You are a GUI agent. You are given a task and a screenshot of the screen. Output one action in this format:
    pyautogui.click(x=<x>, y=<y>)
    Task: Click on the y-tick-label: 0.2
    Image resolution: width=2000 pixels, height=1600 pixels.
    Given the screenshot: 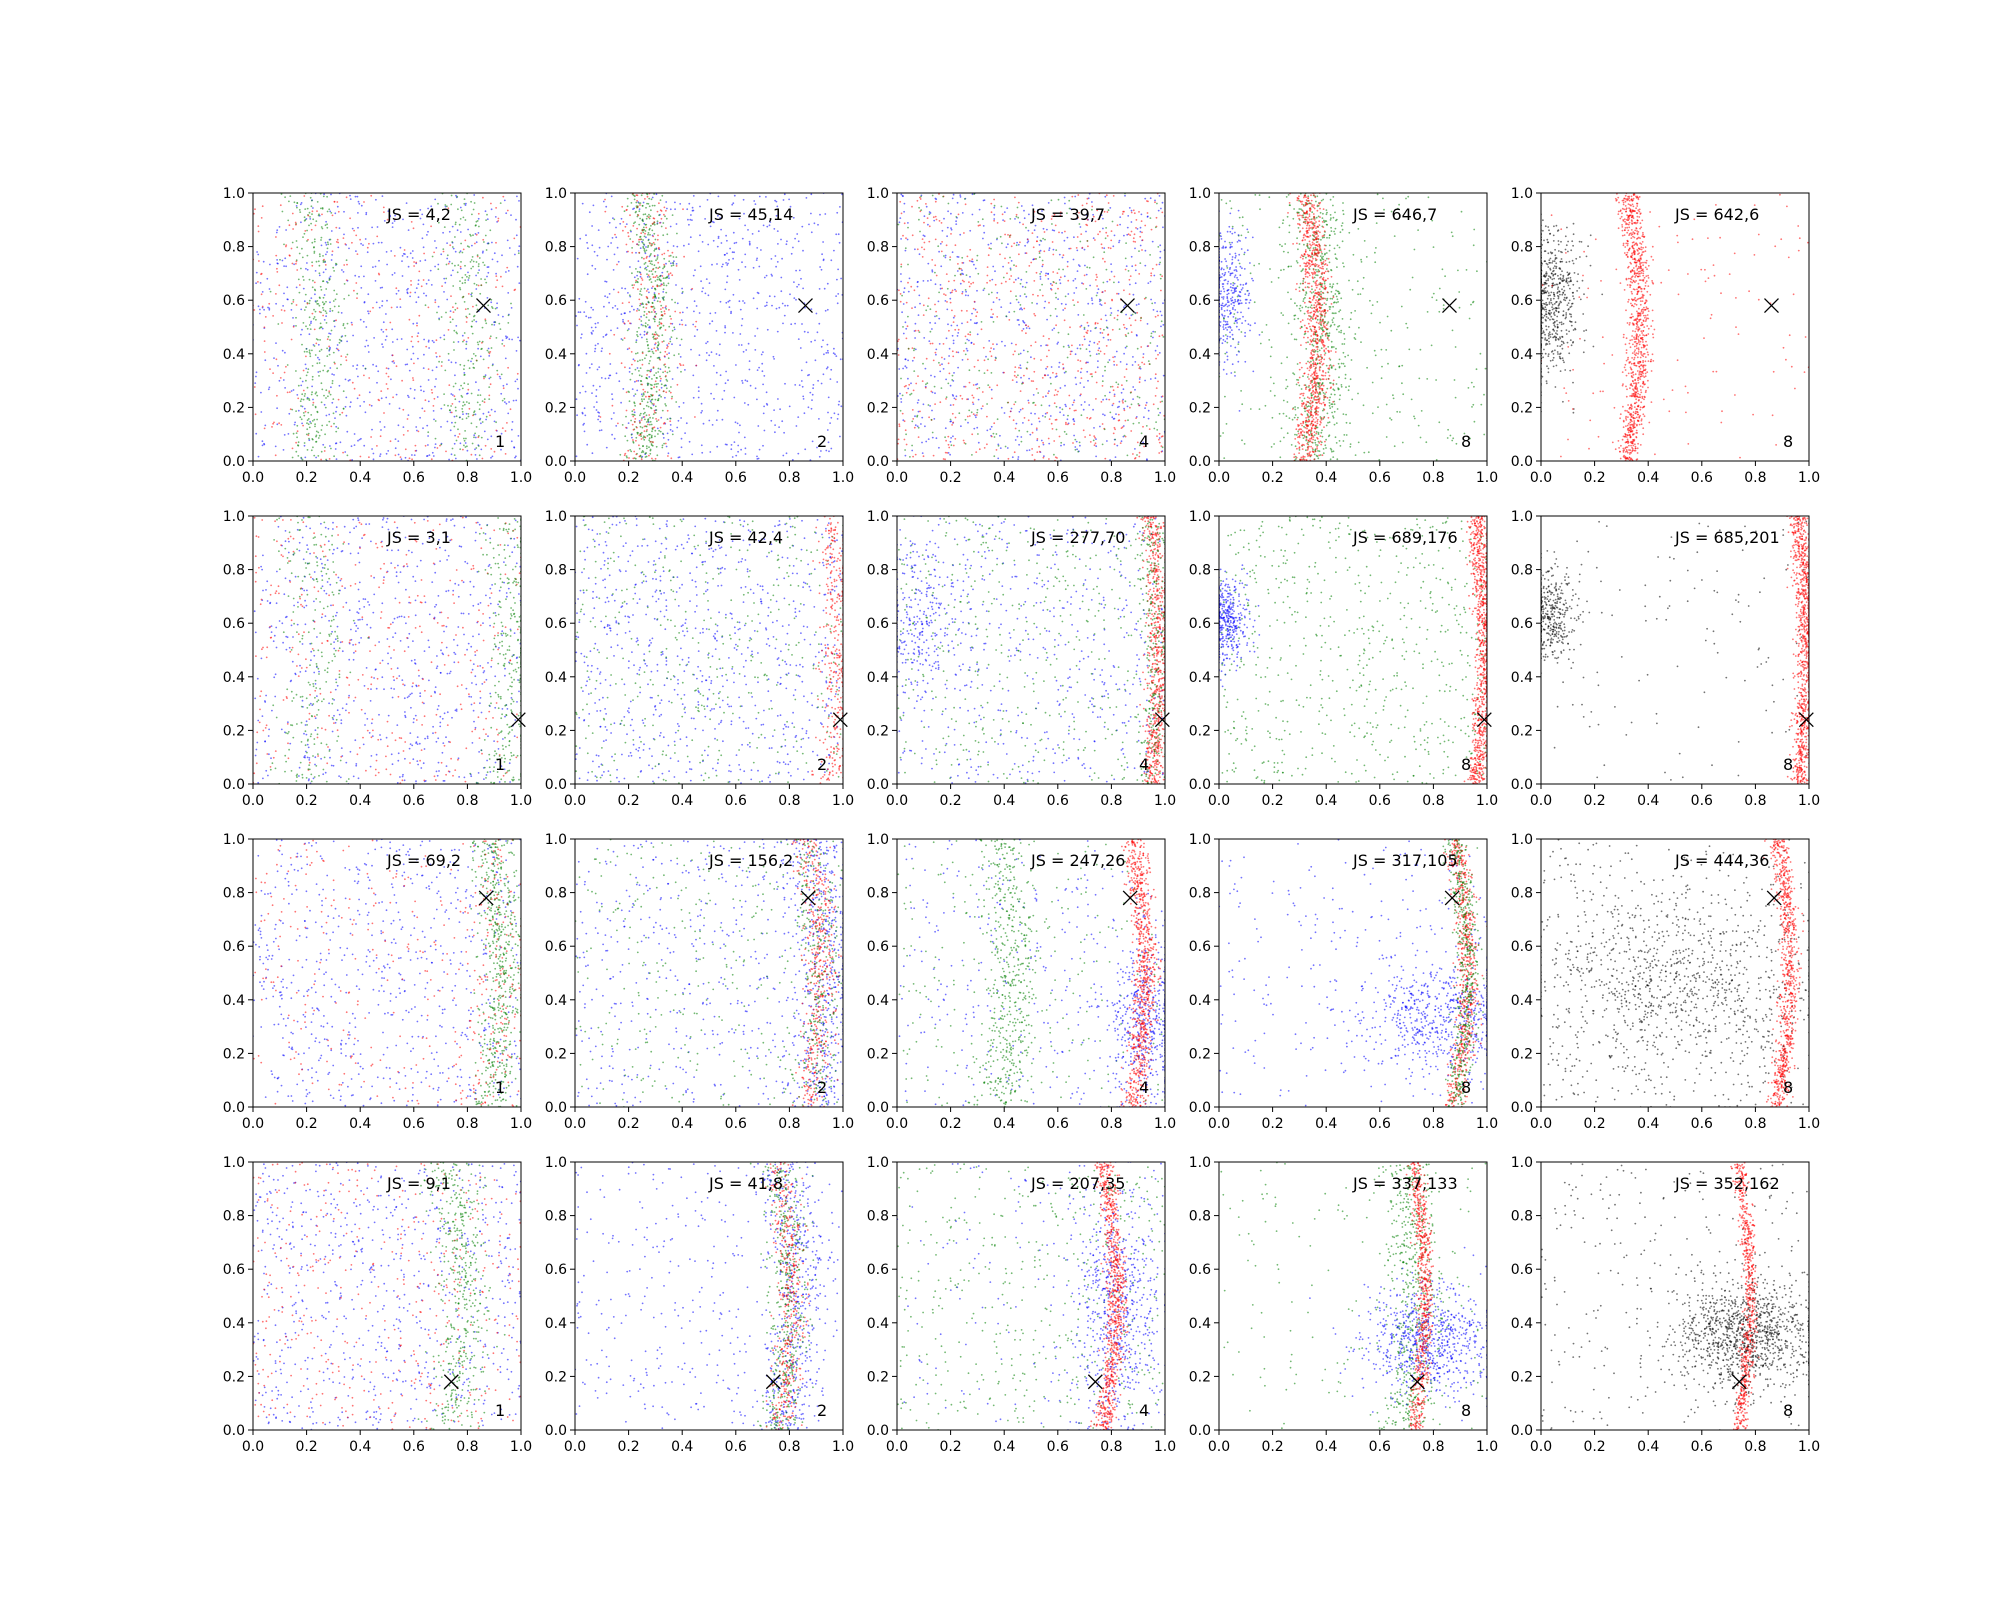 What is the action you would take?
    pyautogui.click(x=556, y=408)
    